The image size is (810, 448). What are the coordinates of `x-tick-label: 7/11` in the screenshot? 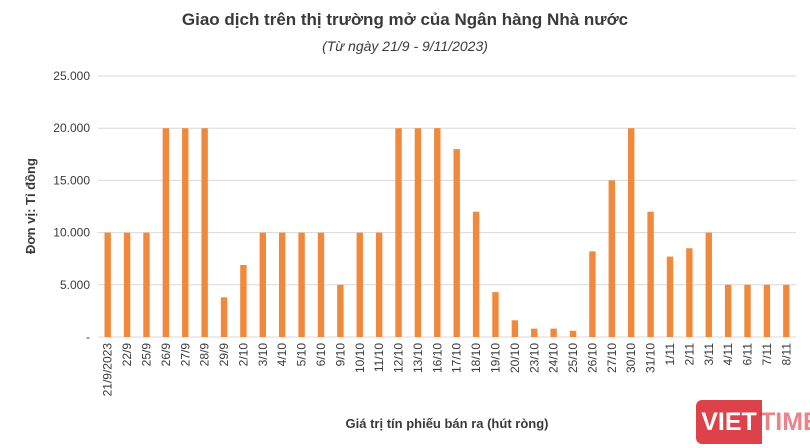 It's located at (767, 354).